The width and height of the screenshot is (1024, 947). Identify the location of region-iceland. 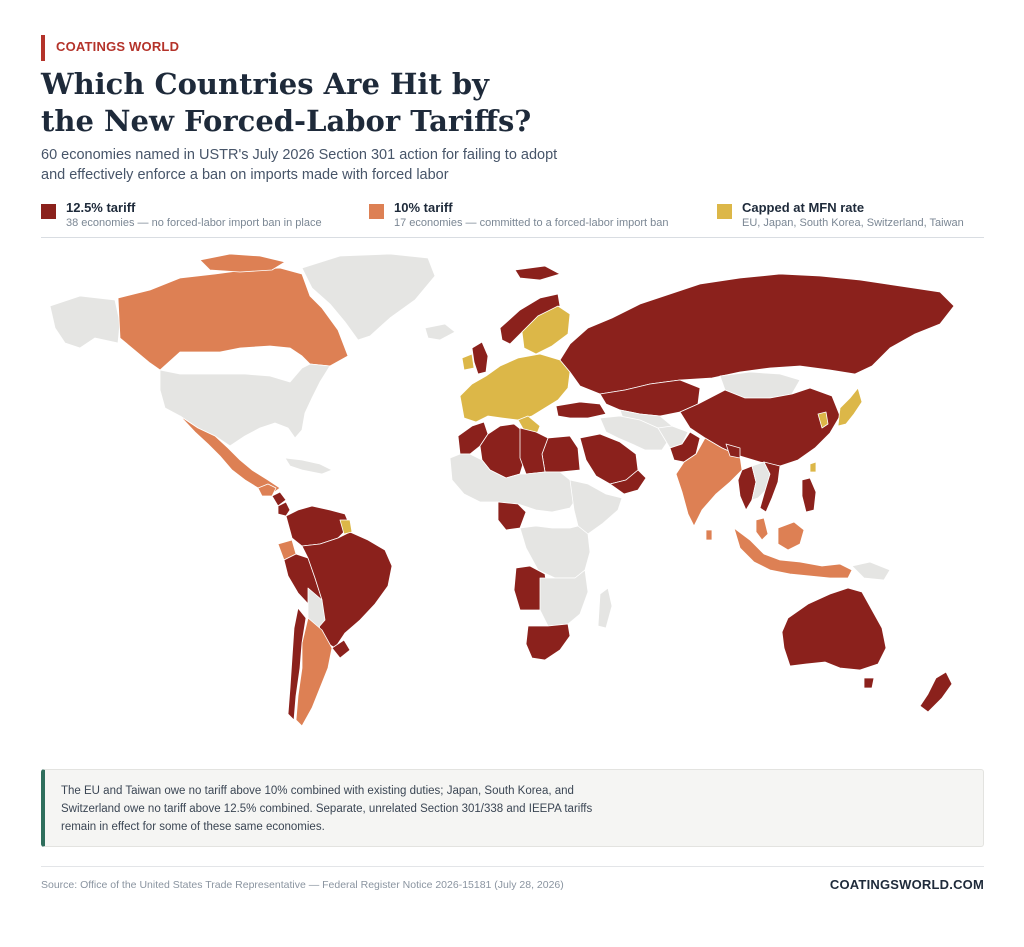
(440, 332).